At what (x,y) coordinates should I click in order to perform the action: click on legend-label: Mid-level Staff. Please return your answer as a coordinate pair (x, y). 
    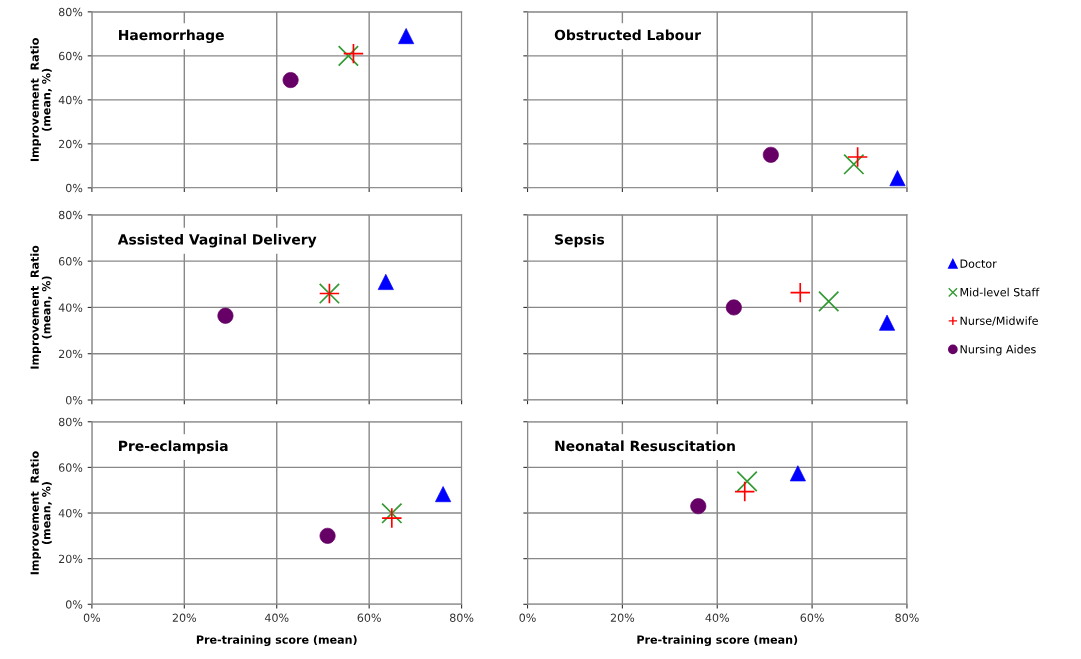
    Looking at the image, I should click on (1000, 292).